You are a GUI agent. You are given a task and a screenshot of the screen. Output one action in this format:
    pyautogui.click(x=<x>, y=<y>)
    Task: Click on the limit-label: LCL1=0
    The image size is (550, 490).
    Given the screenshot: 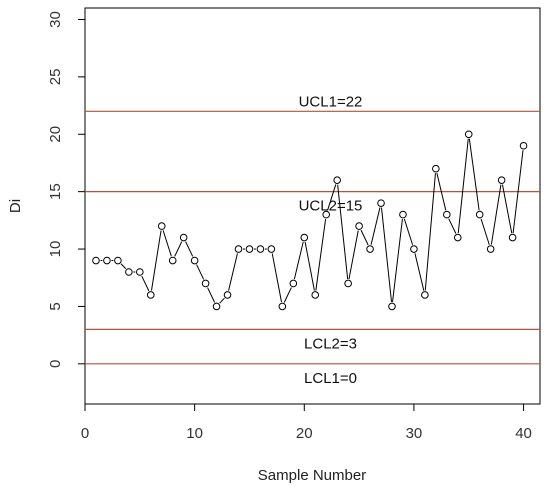 What is the action you would take?
    pyautogui.click(x=330, y=378)
    